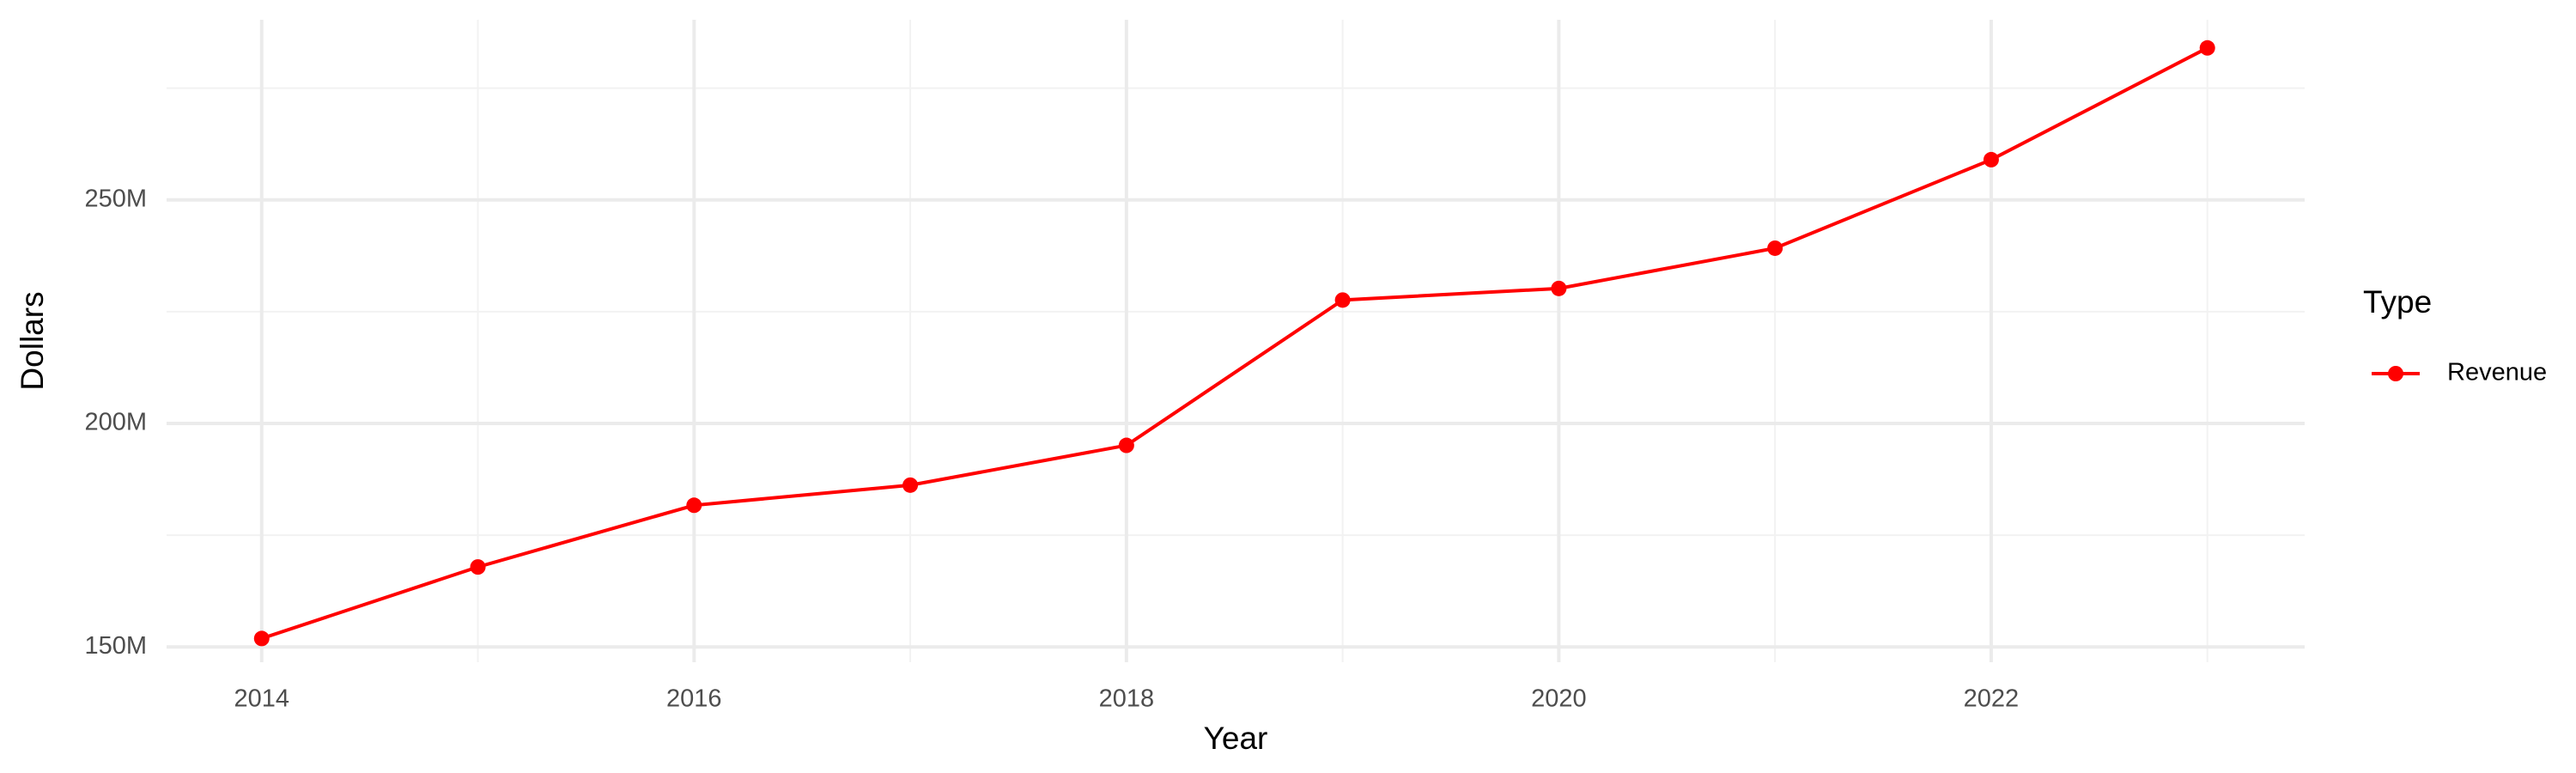 The height and width of the screenshot is (773, 2576). What do you see at coordinates (116, 422) in the screenshot?
I see `y-tick-label: 200M` at bounding box center [116, 422].